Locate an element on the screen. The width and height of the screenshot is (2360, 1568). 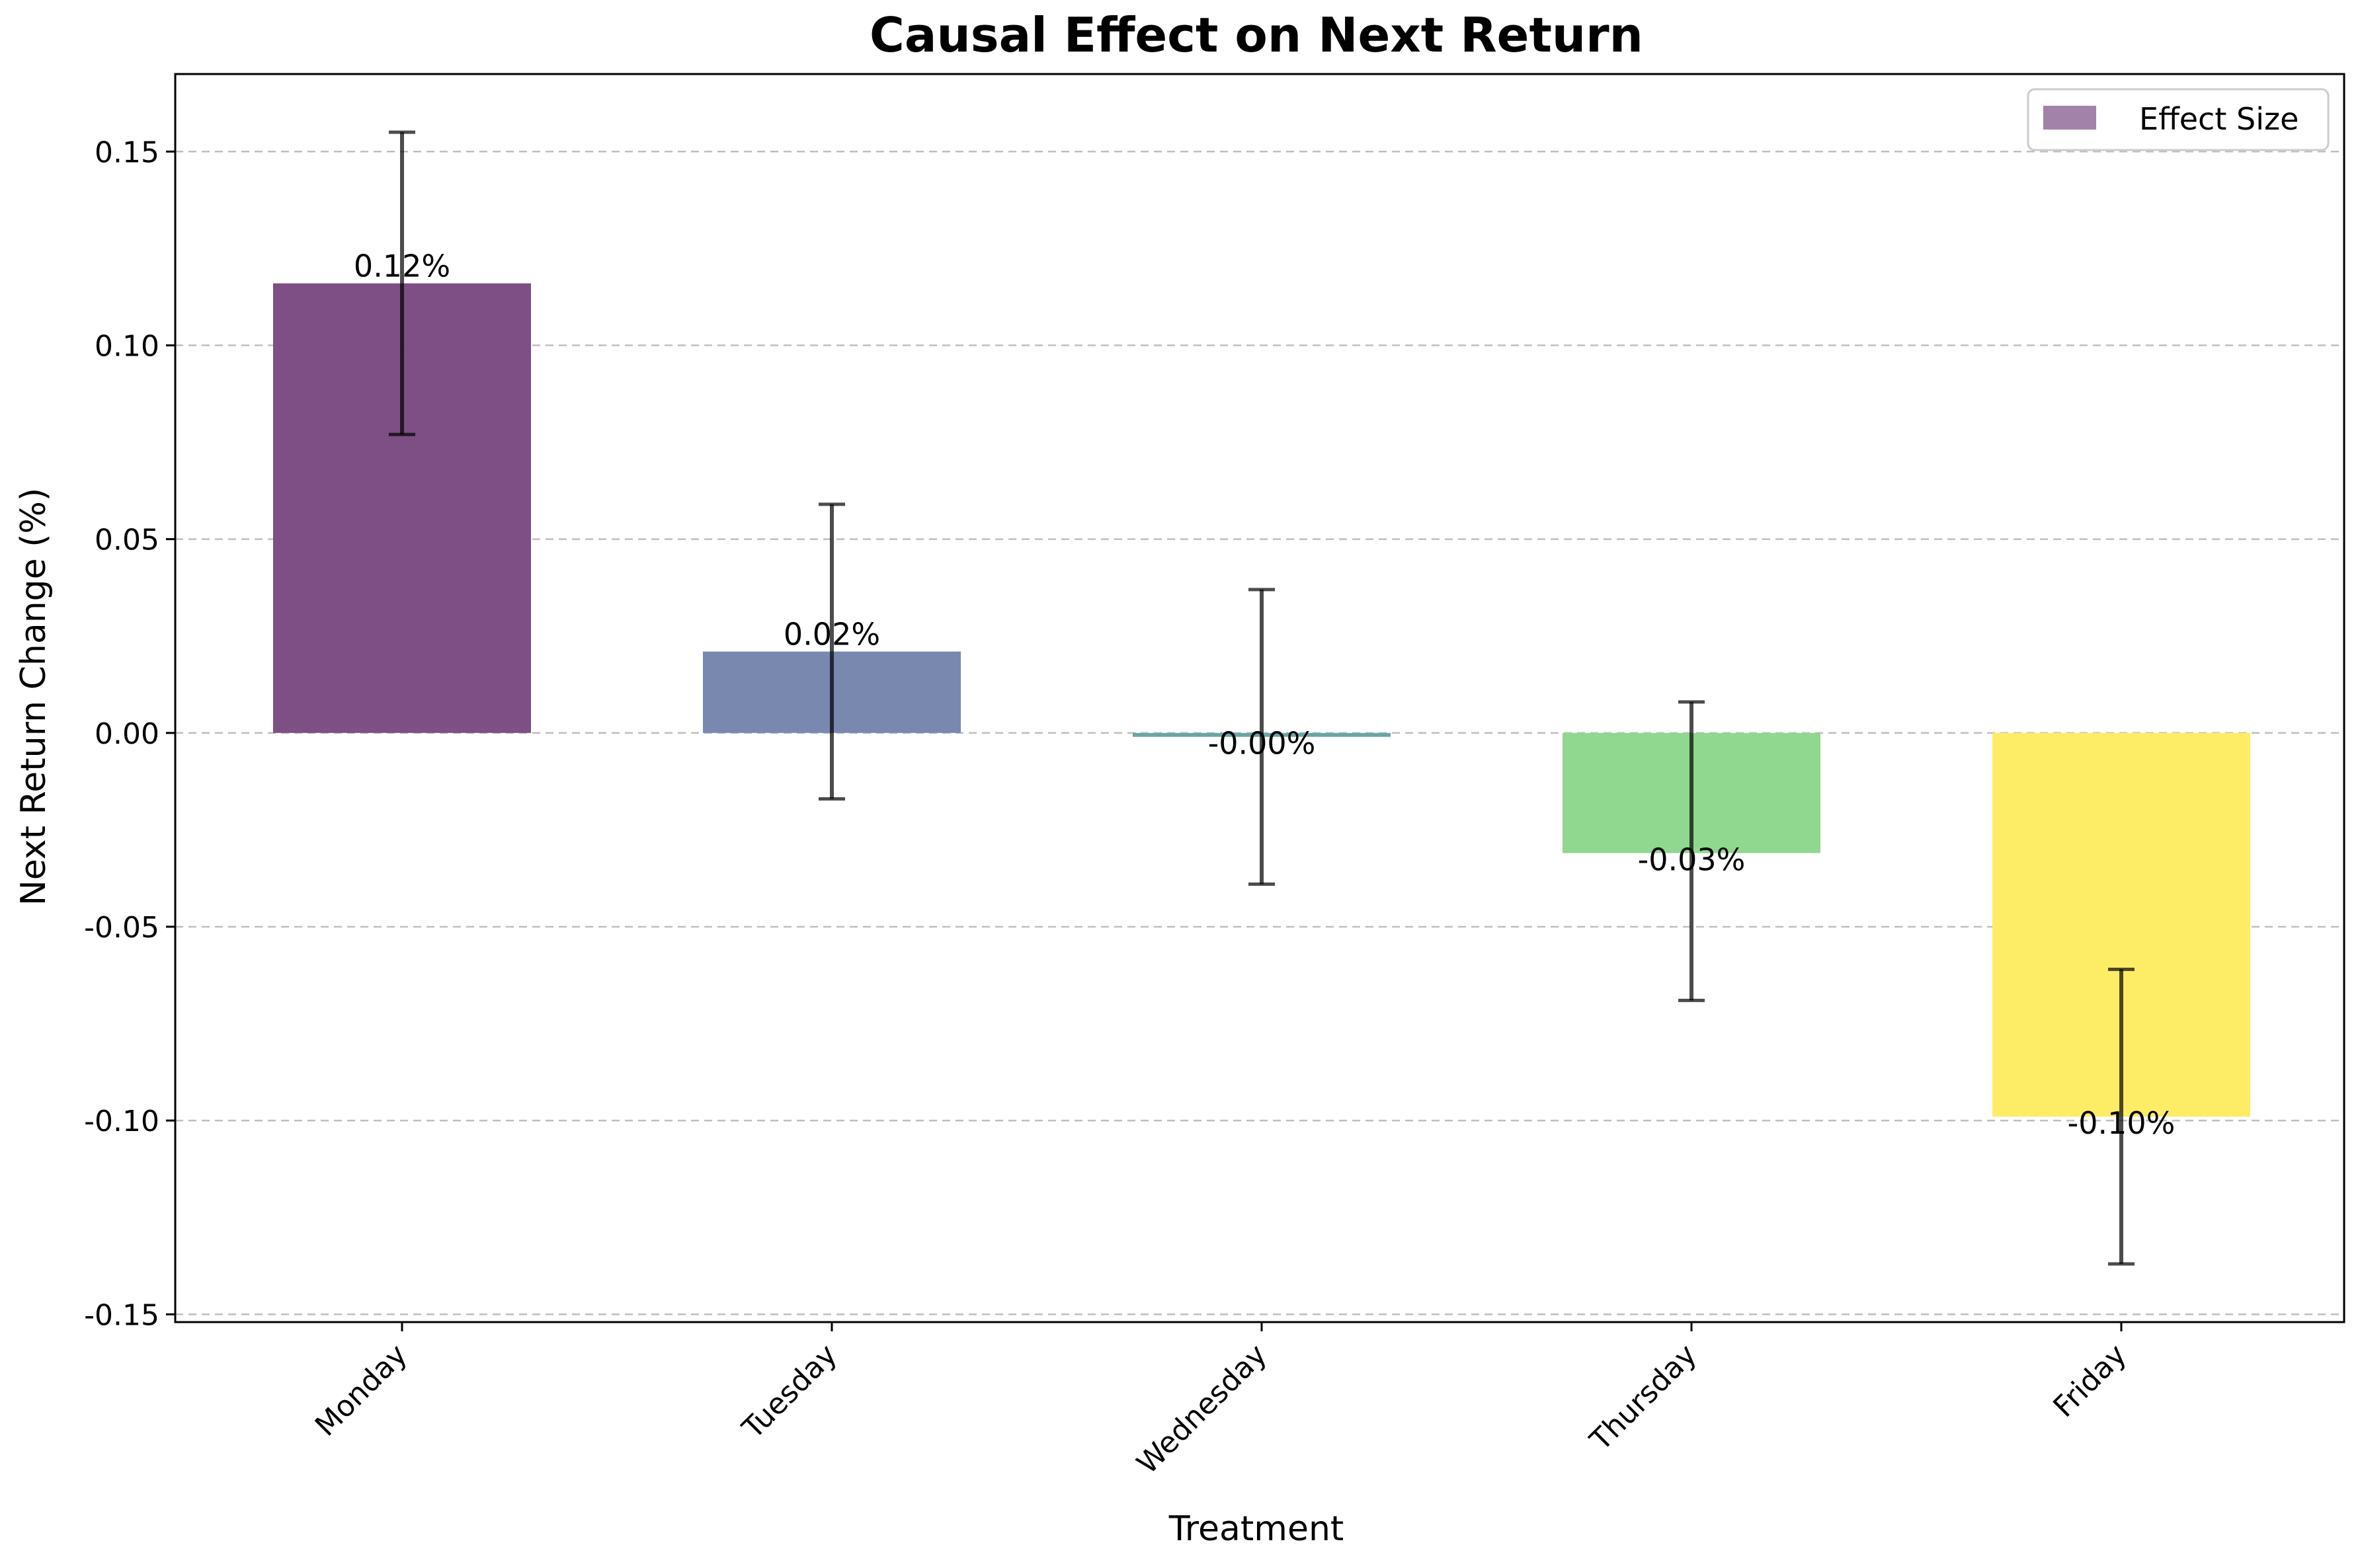
legend: Effect Size is located at coordinates (2178, 119).